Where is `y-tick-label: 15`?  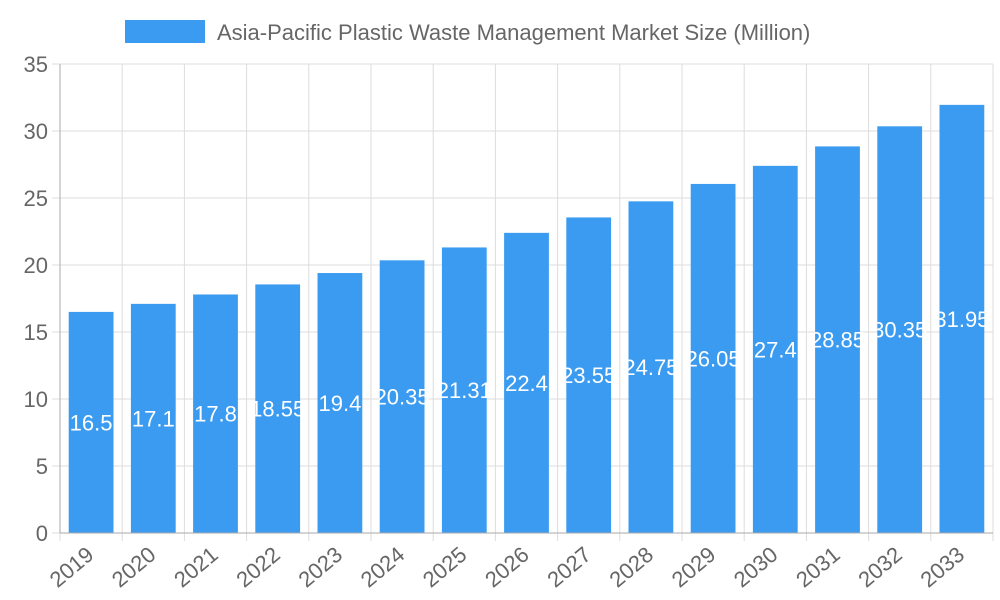 y-tick-label: 15 is located at coordinates (36, 332).